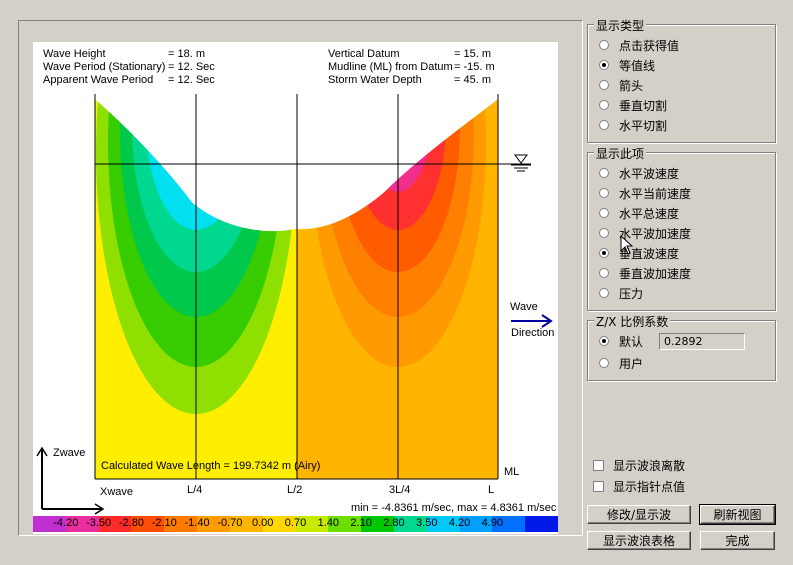 The image size is (793, 565). What do you see at coordinates (491, 490) in the screenshot?
I see `x-tick: L` at bounding box center [491, 490].